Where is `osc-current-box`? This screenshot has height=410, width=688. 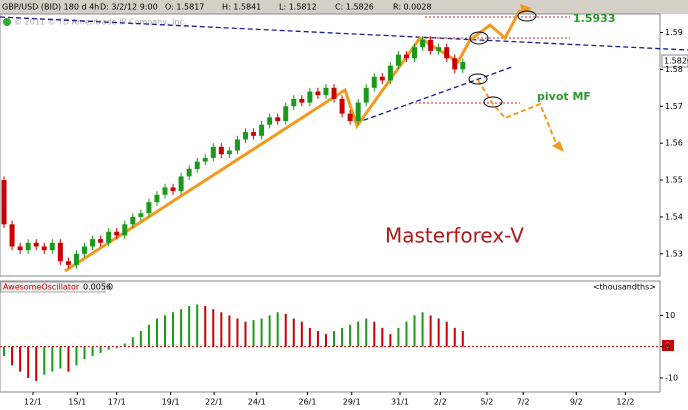 osc-current-box is located at coordinates (668, 345).